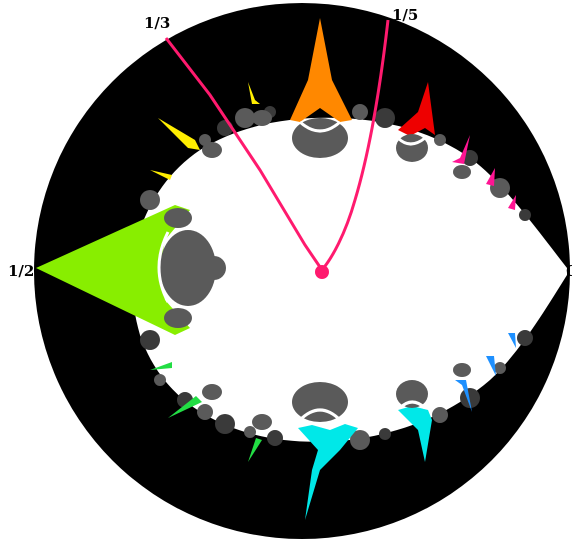 This screenshot has height=540, width=572. Describe the element at coordinates (416, 109) in the screenshot. I see `wake-fifth` at that location.